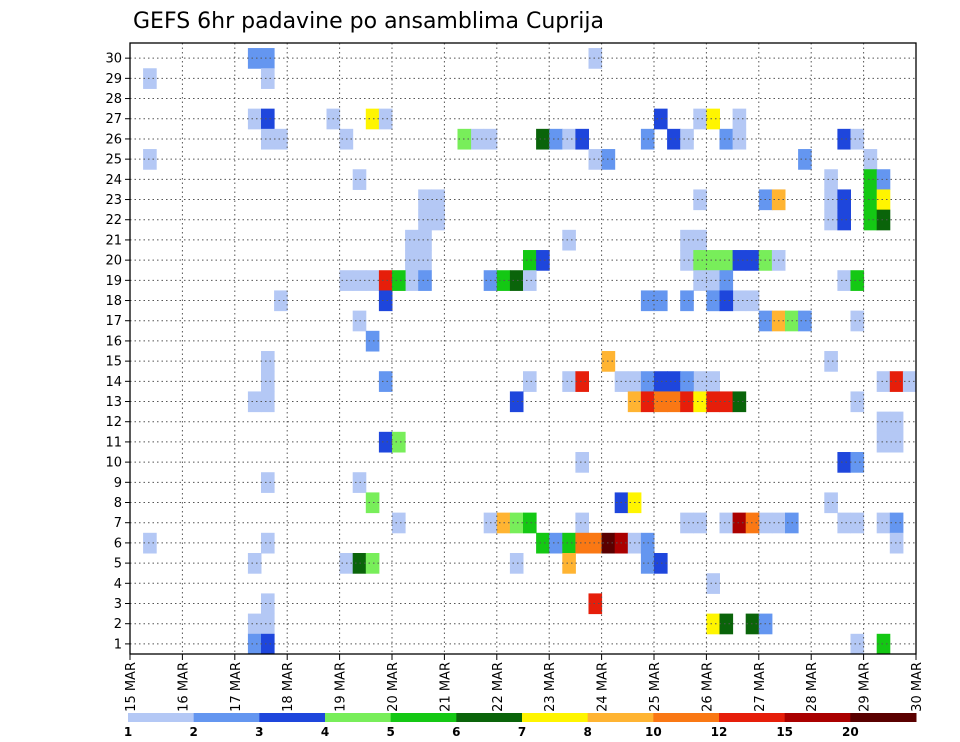 The height and width of the screenshot is (742, 960). I want to click on x-tick-label: 19 MAR, so click(341, 687).